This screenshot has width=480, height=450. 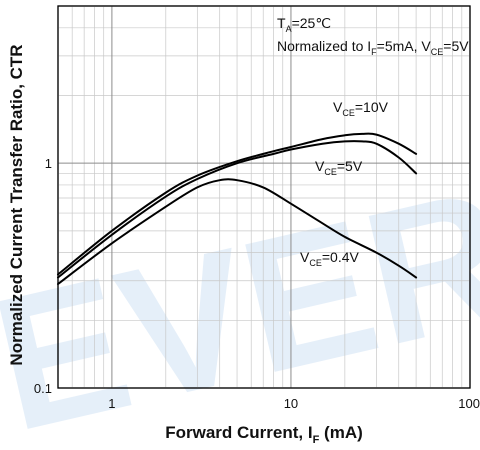 What do you see at coordinates (350, 166) in the screenshot?
I see `series-label-vce-5v-value: =5V` at bounding box center [350, 166].